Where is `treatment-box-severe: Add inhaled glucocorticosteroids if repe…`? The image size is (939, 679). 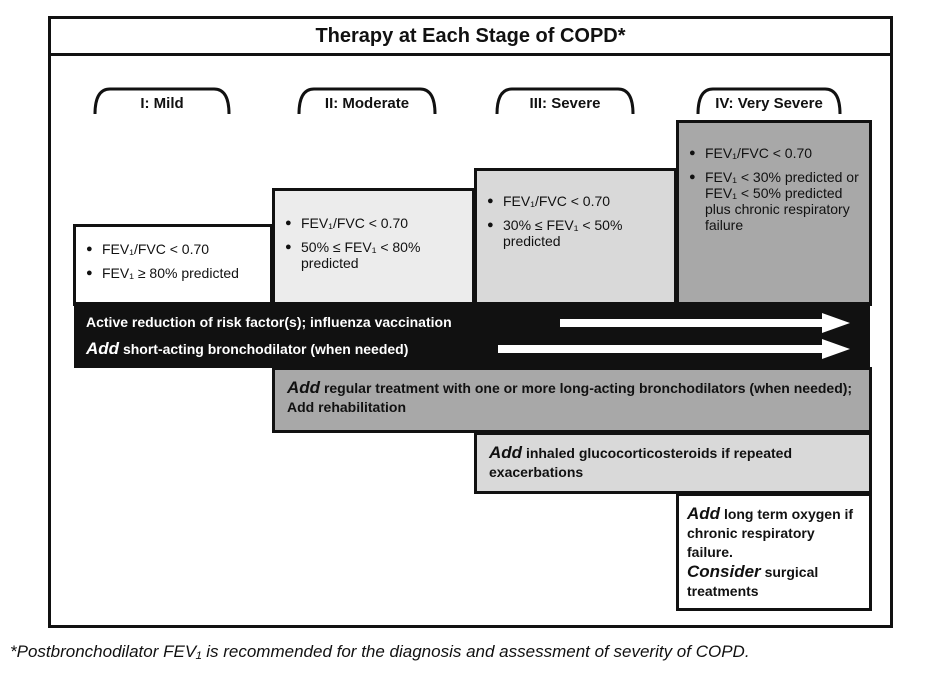
treatment-box-severe: Add inhaled glucocorticosteroids if repe… is located at coordinates (673, 463).